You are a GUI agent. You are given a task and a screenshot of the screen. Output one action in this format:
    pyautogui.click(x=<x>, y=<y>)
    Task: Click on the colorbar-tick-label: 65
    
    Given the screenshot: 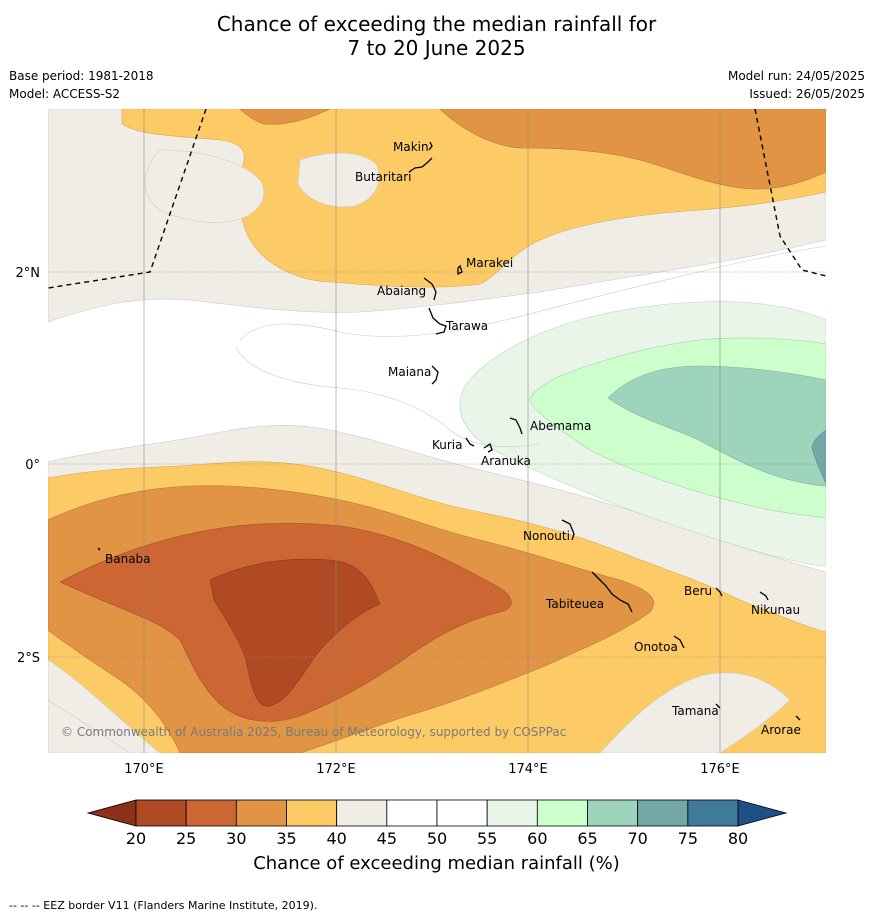 What is the action you would take?
    pyautogui.click(x=587, y=838)
    